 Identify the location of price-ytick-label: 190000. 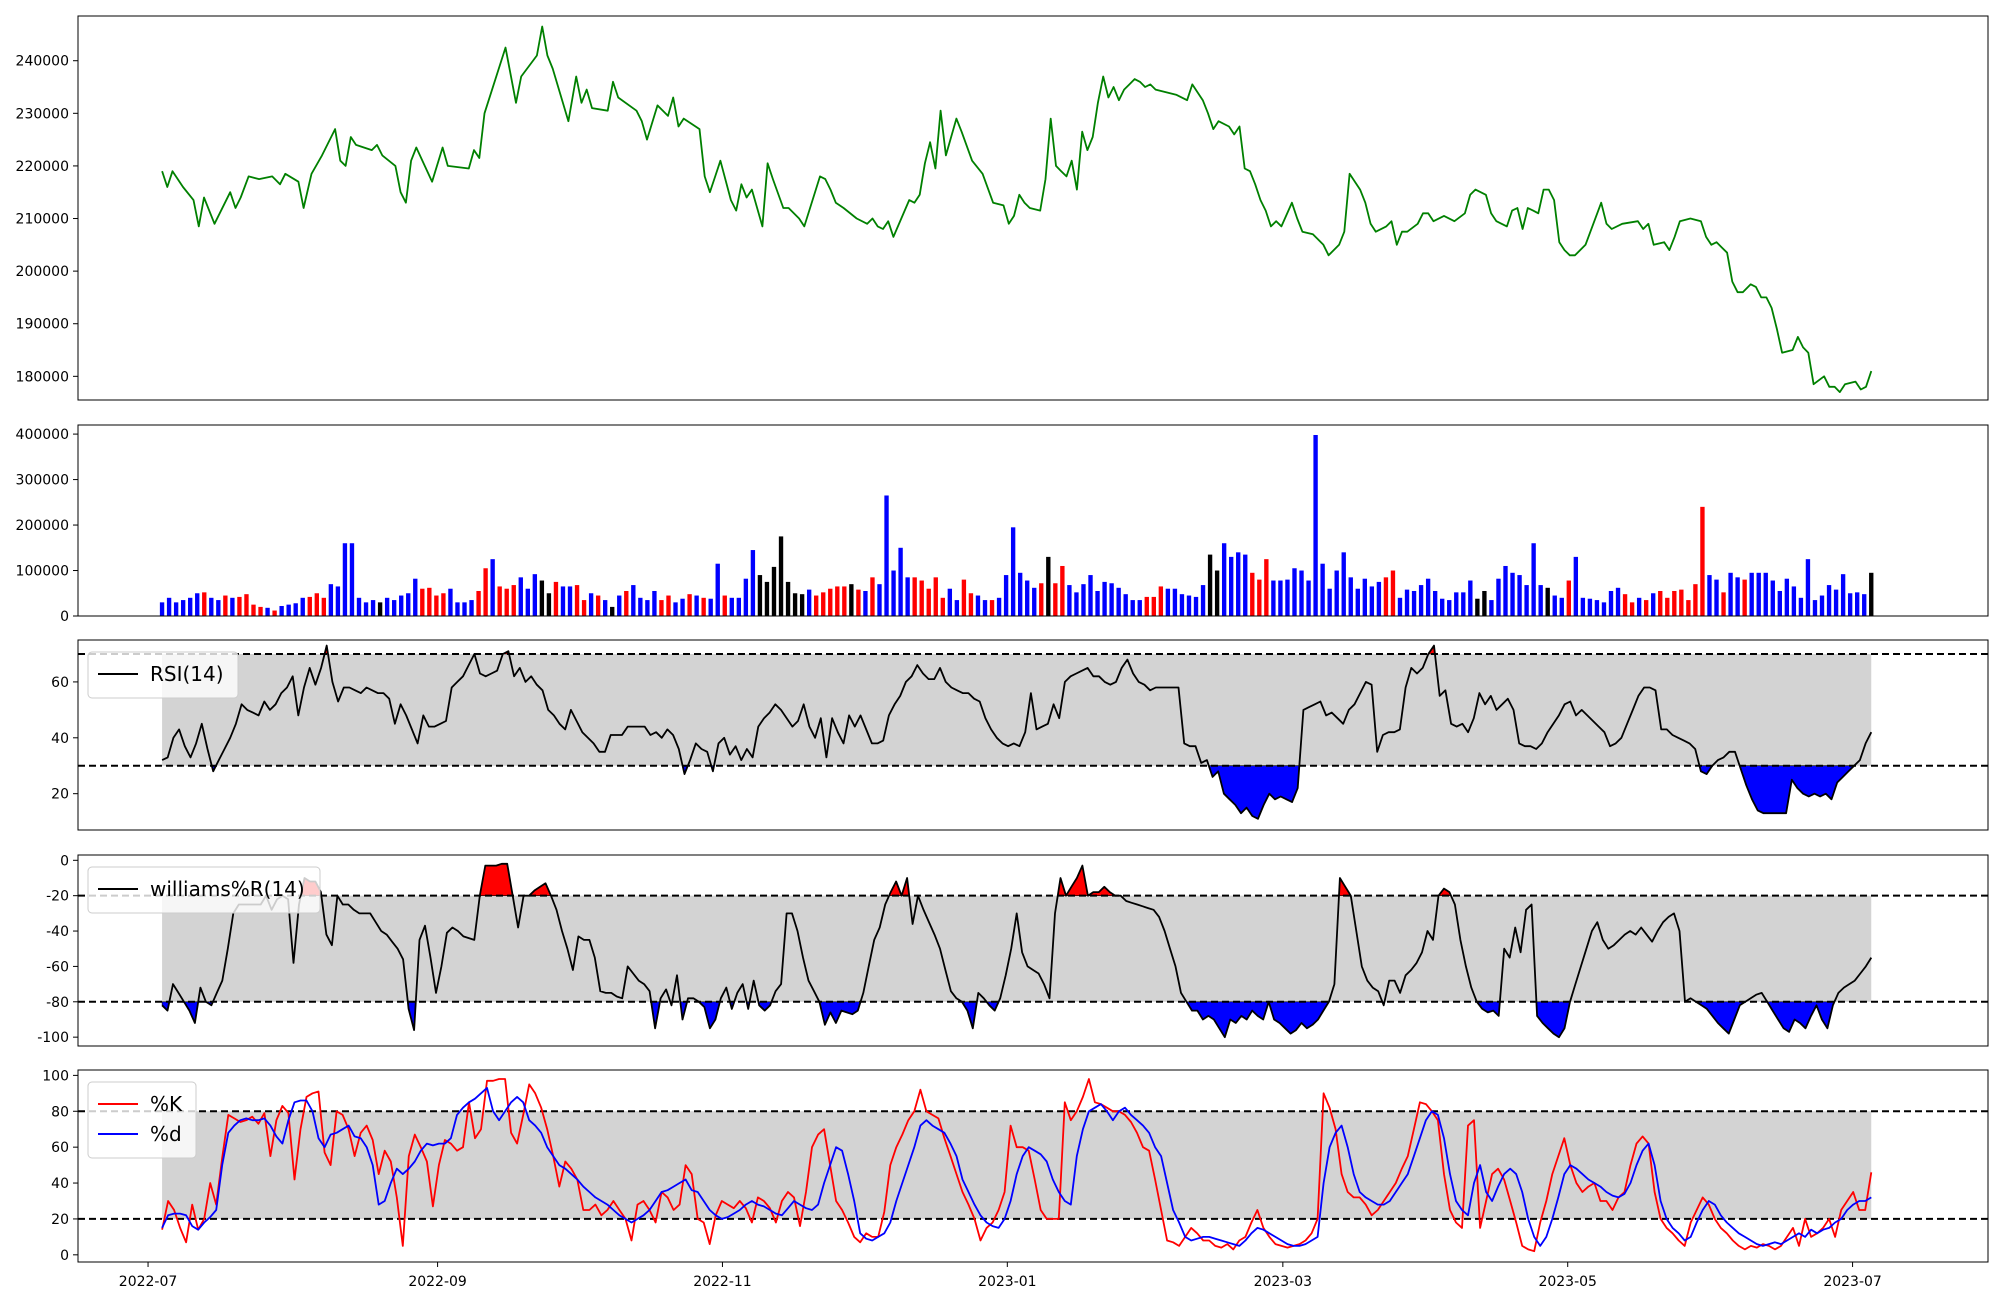
(42, 325).